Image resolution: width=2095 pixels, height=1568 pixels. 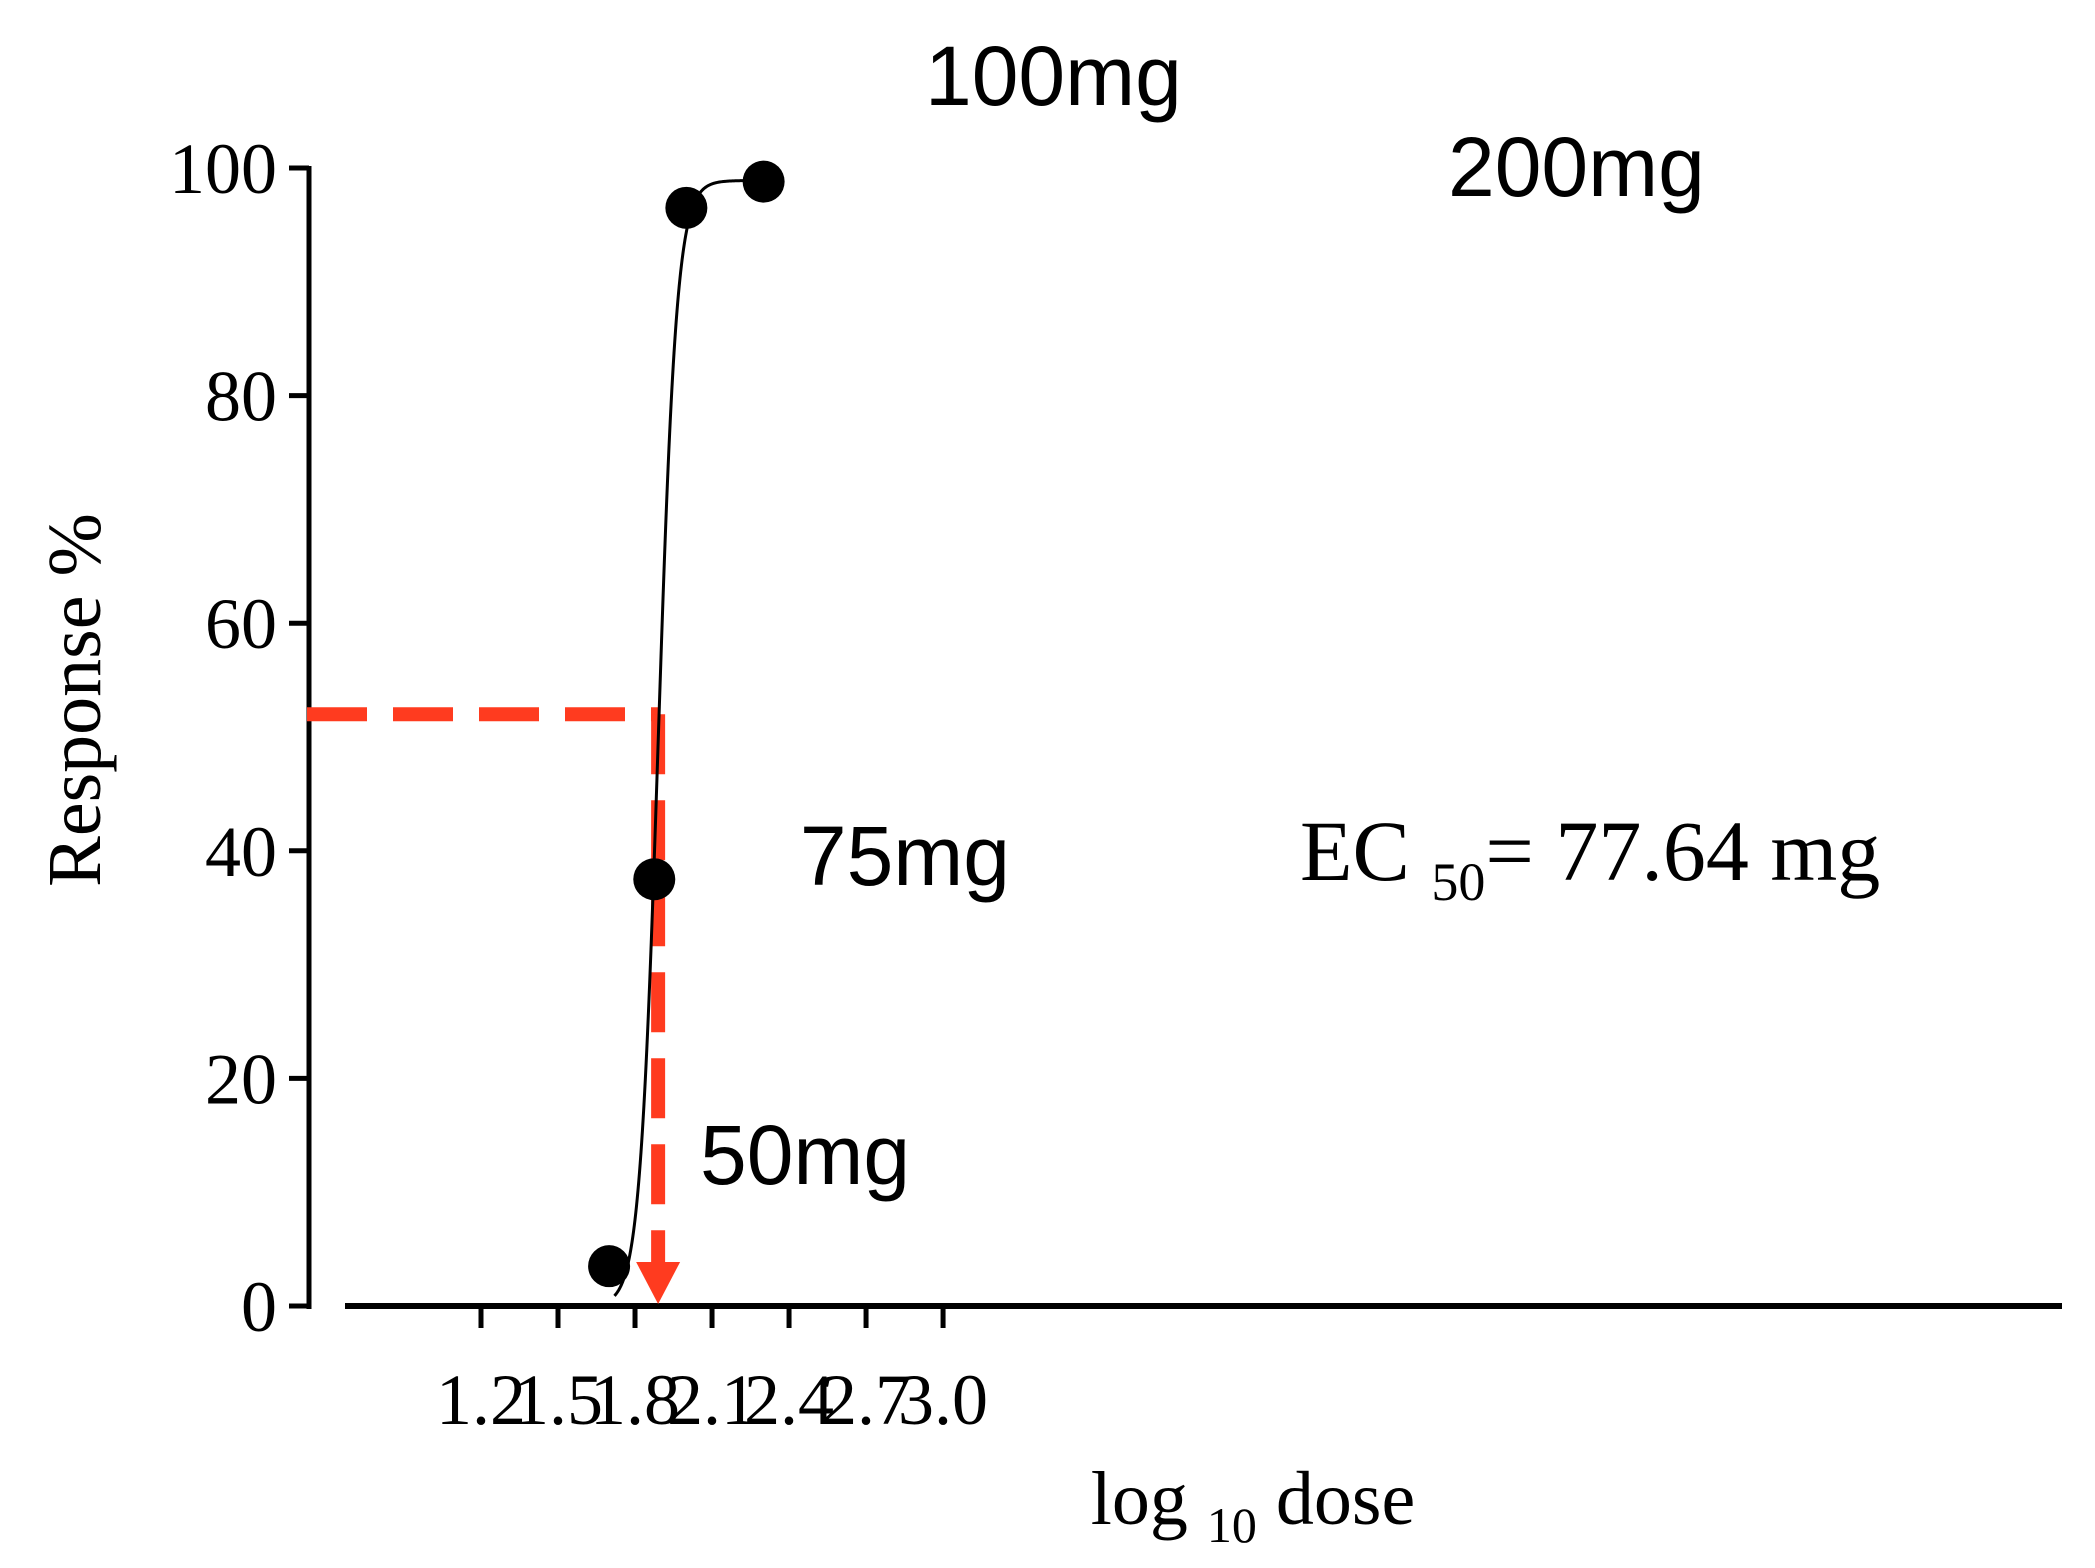 I want to click on y-tick-label: 60, so click(x=241, y=624).